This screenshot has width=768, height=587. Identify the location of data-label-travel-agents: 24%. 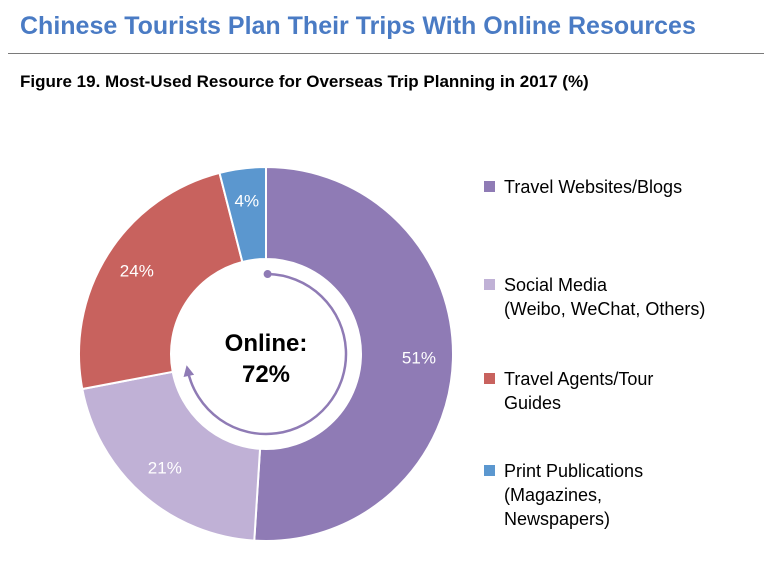
(137, 271).